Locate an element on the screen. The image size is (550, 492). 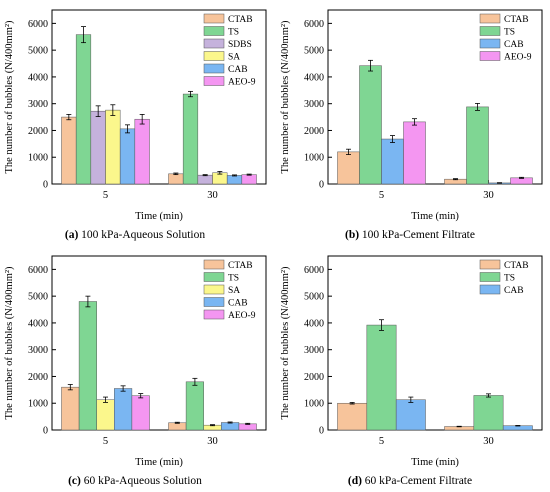
panel-caption: (a) 100 kPa-Aqueous Solution is located at coordinates (135, 235).